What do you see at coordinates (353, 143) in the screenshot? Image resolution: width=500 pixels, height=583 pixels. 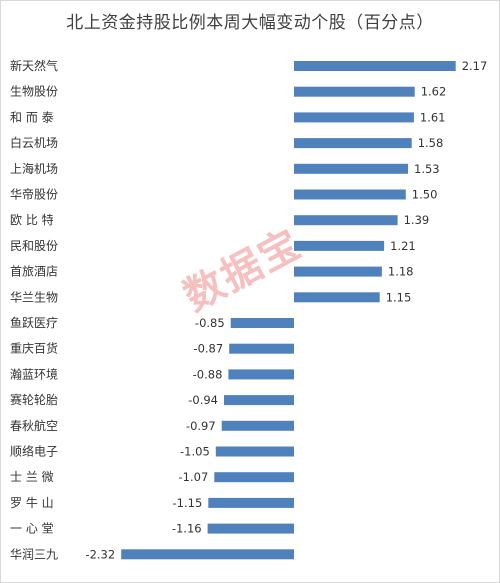 I see `bar-白云机场` at bounding box center [353, 143].